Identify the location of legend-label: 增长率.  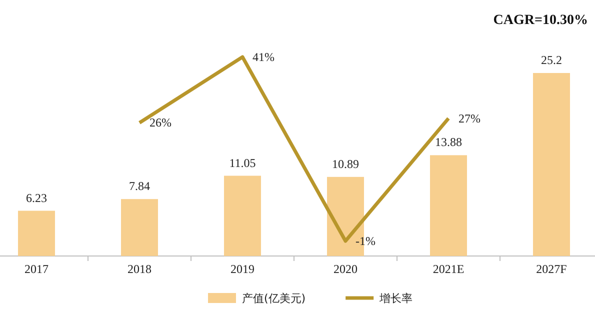
(395, 298).